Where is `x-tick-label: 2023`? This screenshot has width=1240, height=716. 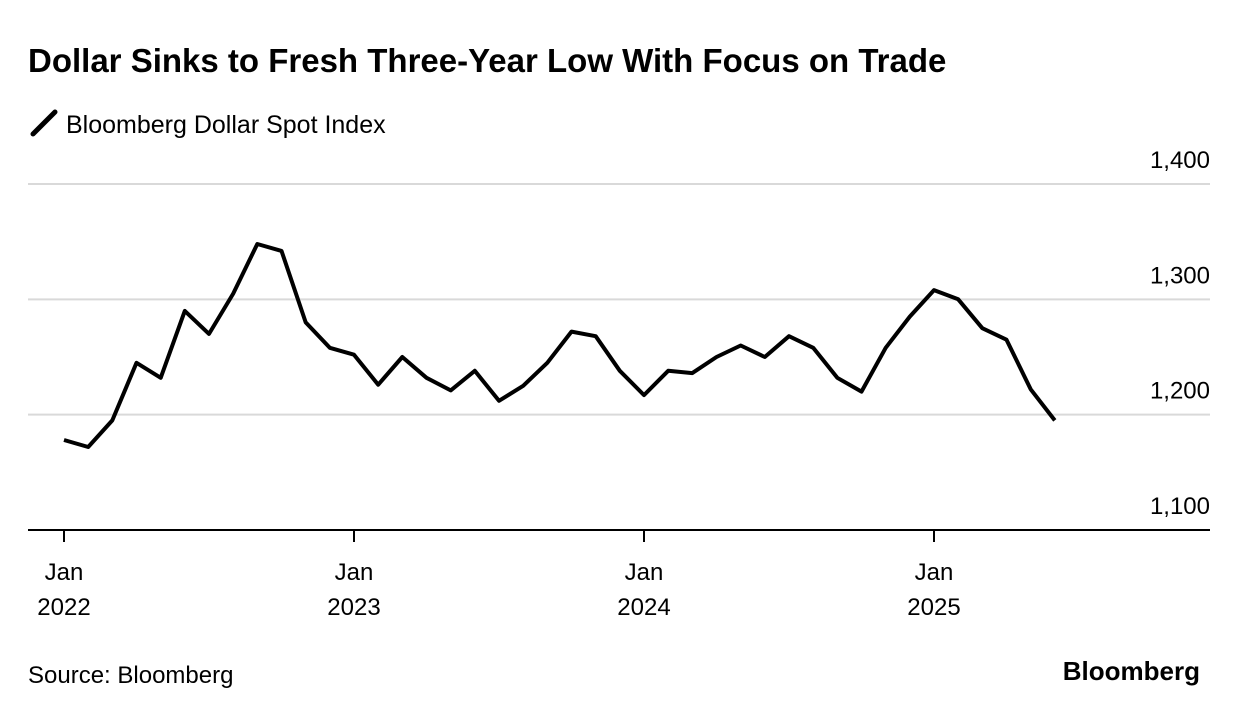 x-tick-label: 2023 is located at coordinates (353, 607).